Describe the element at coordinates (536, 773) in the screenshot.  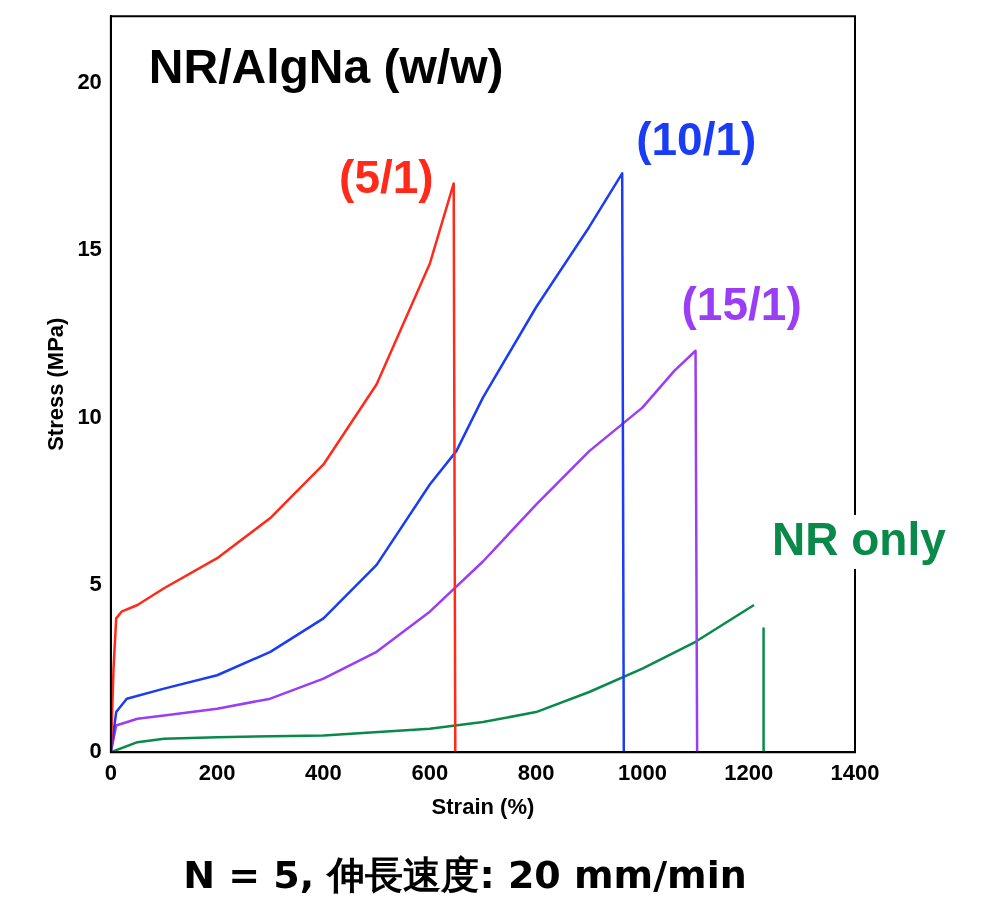
I see `x-tick-label: 800` at that location.